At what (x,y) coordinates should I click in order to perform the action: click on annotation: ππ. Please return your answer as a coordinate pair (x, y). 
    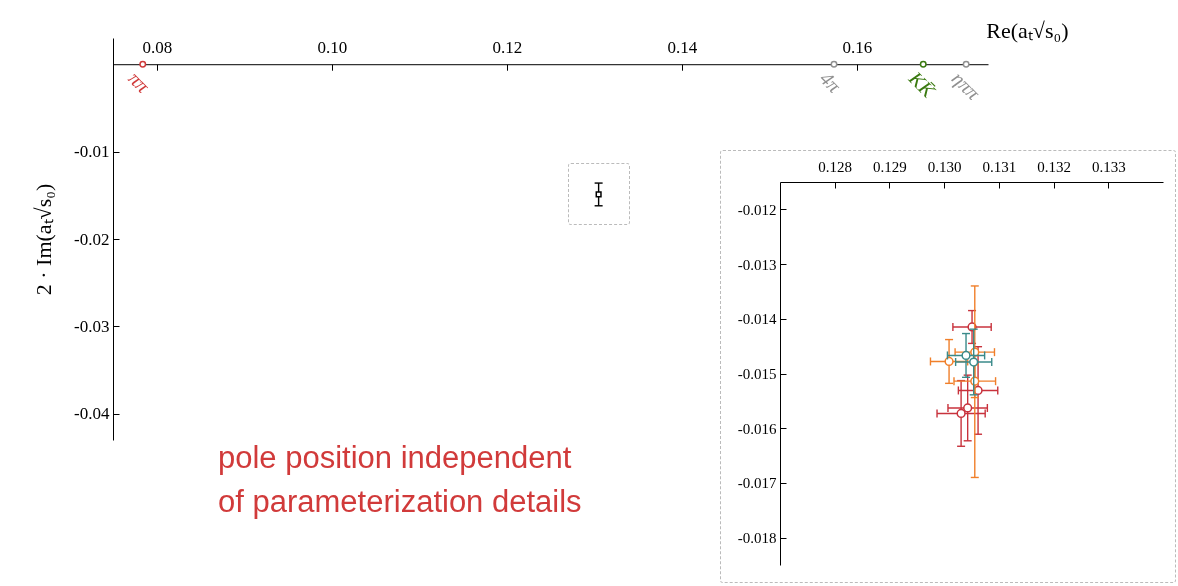
    Looking at the image, I should click on (139, 82).